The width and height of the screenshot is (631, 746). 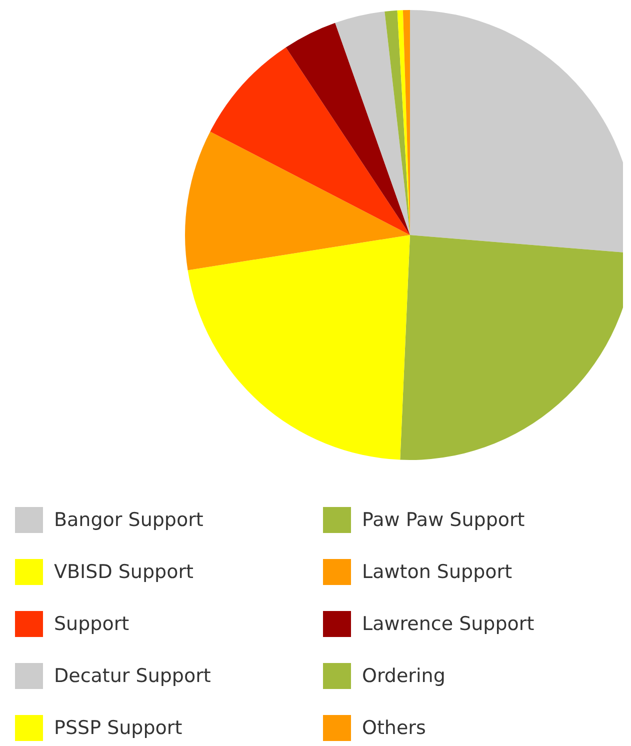 What do you see at coordinates (92, 624) in the screenshot?
I see `legend-label: Support` at bounding box center [92, 624].